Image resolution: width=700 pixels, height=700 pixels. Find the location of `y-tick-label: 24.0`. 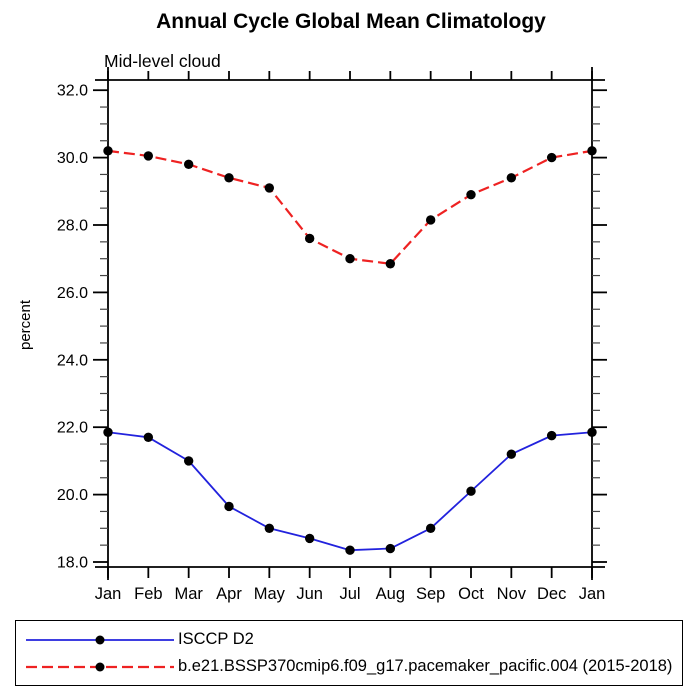

y-tick-label: 24.0 is located at coordinates (72, 360).